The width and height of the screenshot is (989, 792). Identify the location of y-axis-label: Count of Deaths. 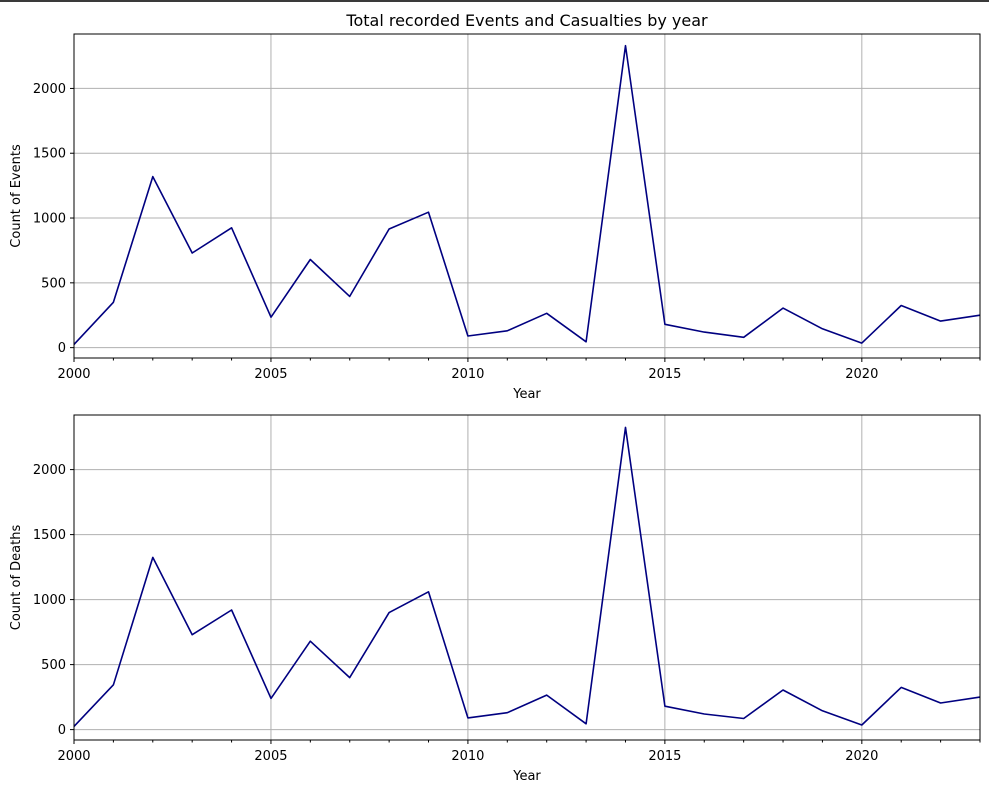
(16, 578).